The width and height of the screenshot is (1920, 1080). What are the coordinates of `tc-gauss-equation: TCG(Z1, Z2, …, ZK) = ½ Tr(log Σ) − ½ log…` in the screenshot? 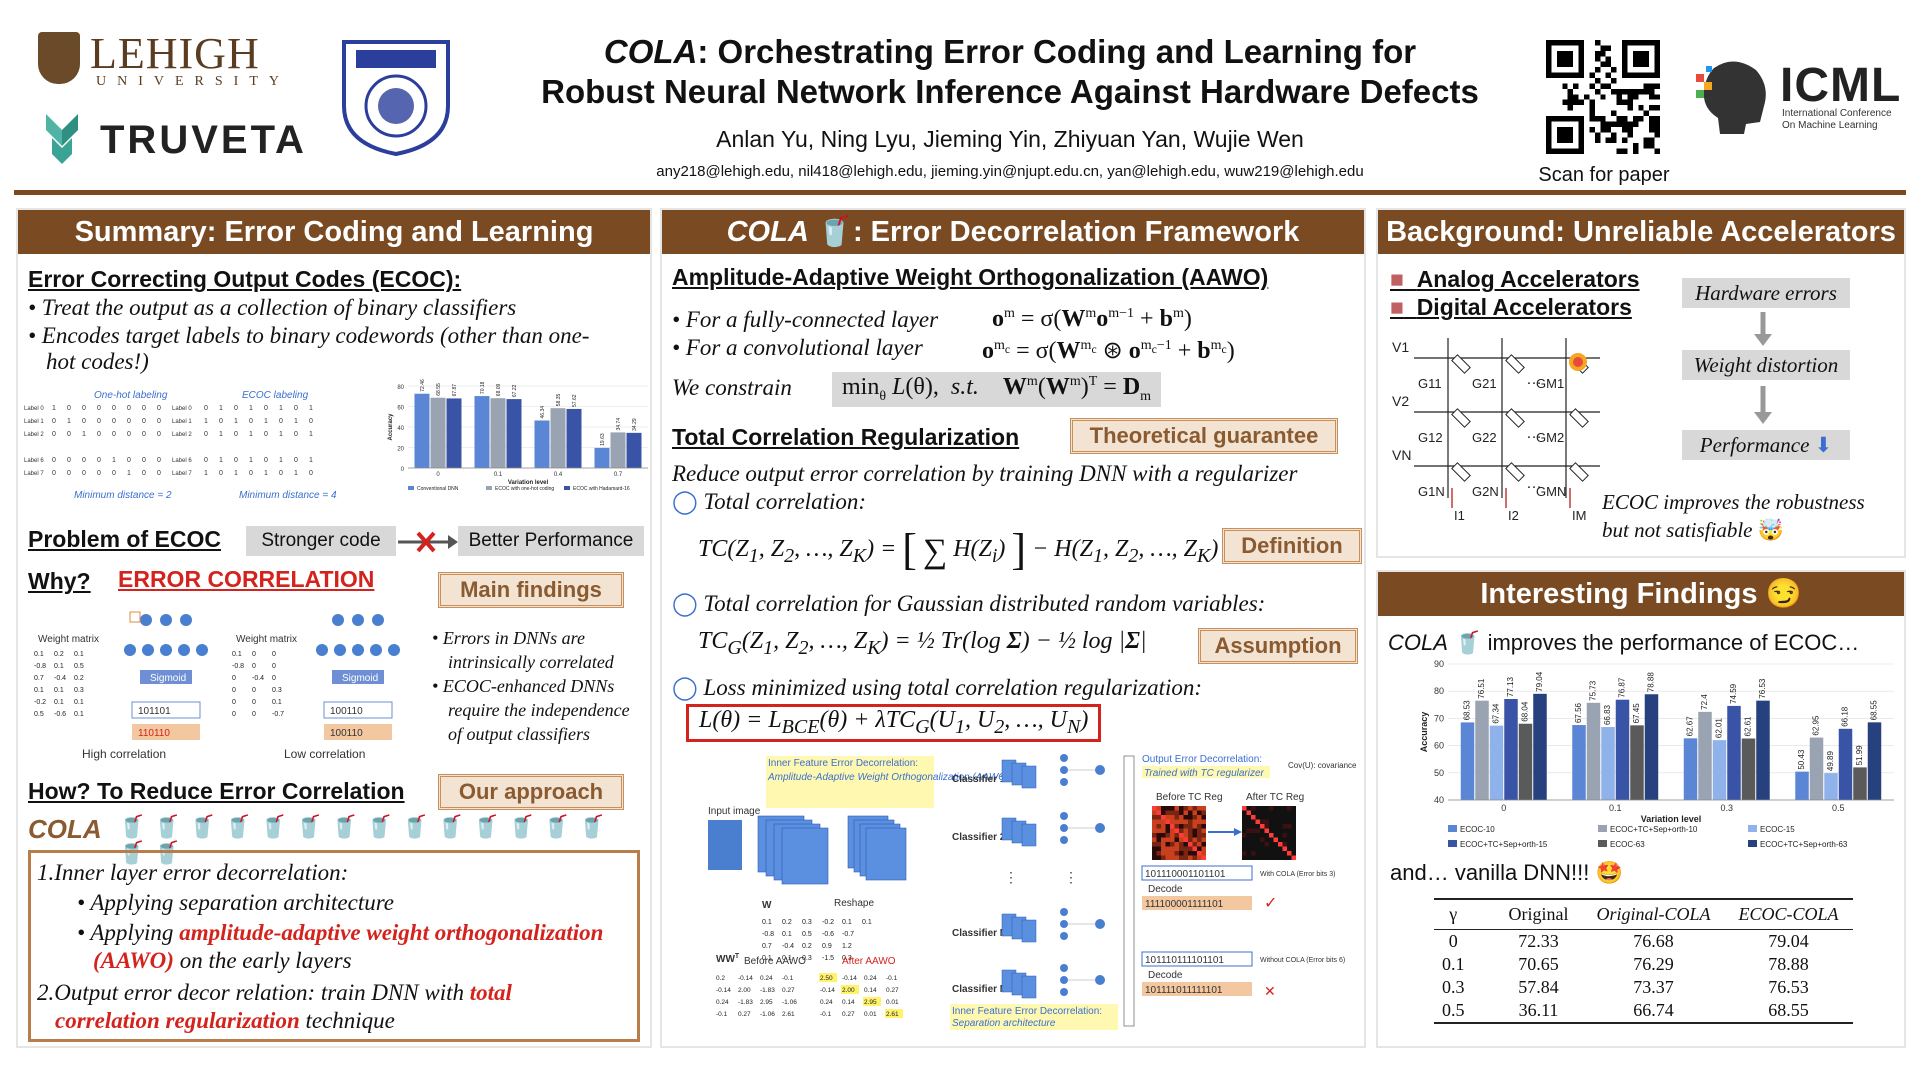 It's located at (922, 643).